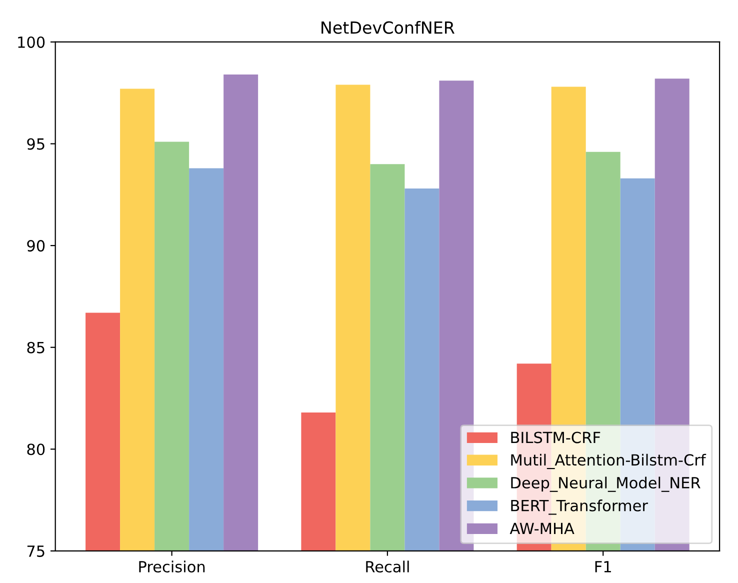 This screenshot has width=738, height=583. I want to click on legend-label: Mutil_Attention-Bilstm-Crf, so click(608, 462).